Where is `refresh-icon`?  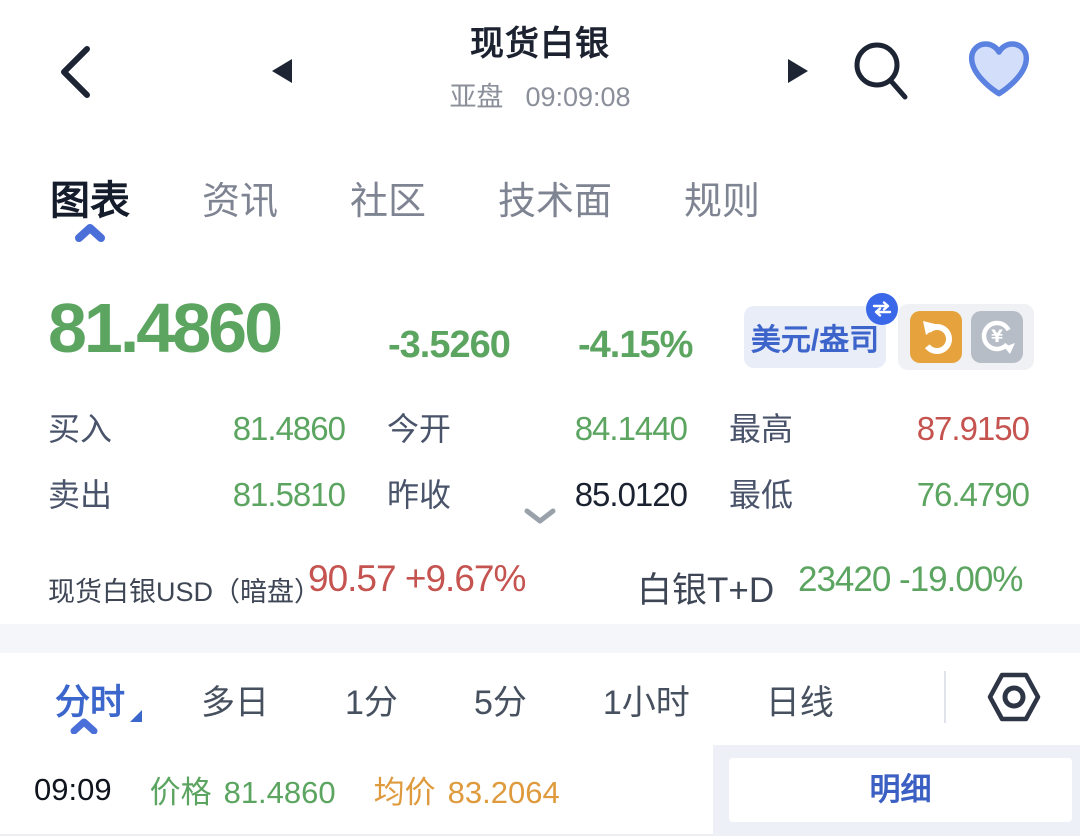 refresh-icon is located at coordinates (936, 337).